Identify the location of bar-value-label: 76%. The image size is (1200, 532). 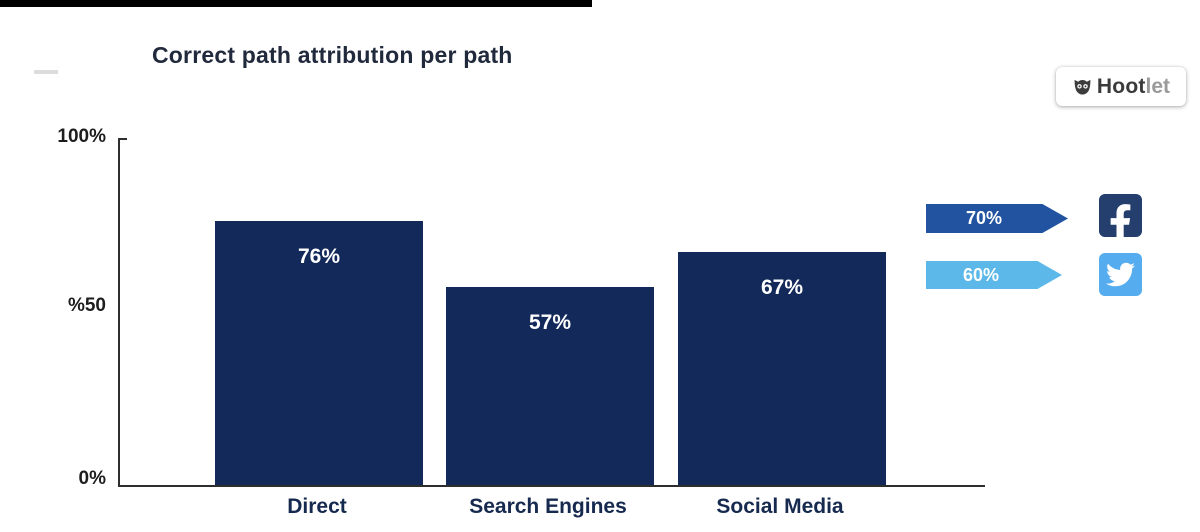
(319, 256).